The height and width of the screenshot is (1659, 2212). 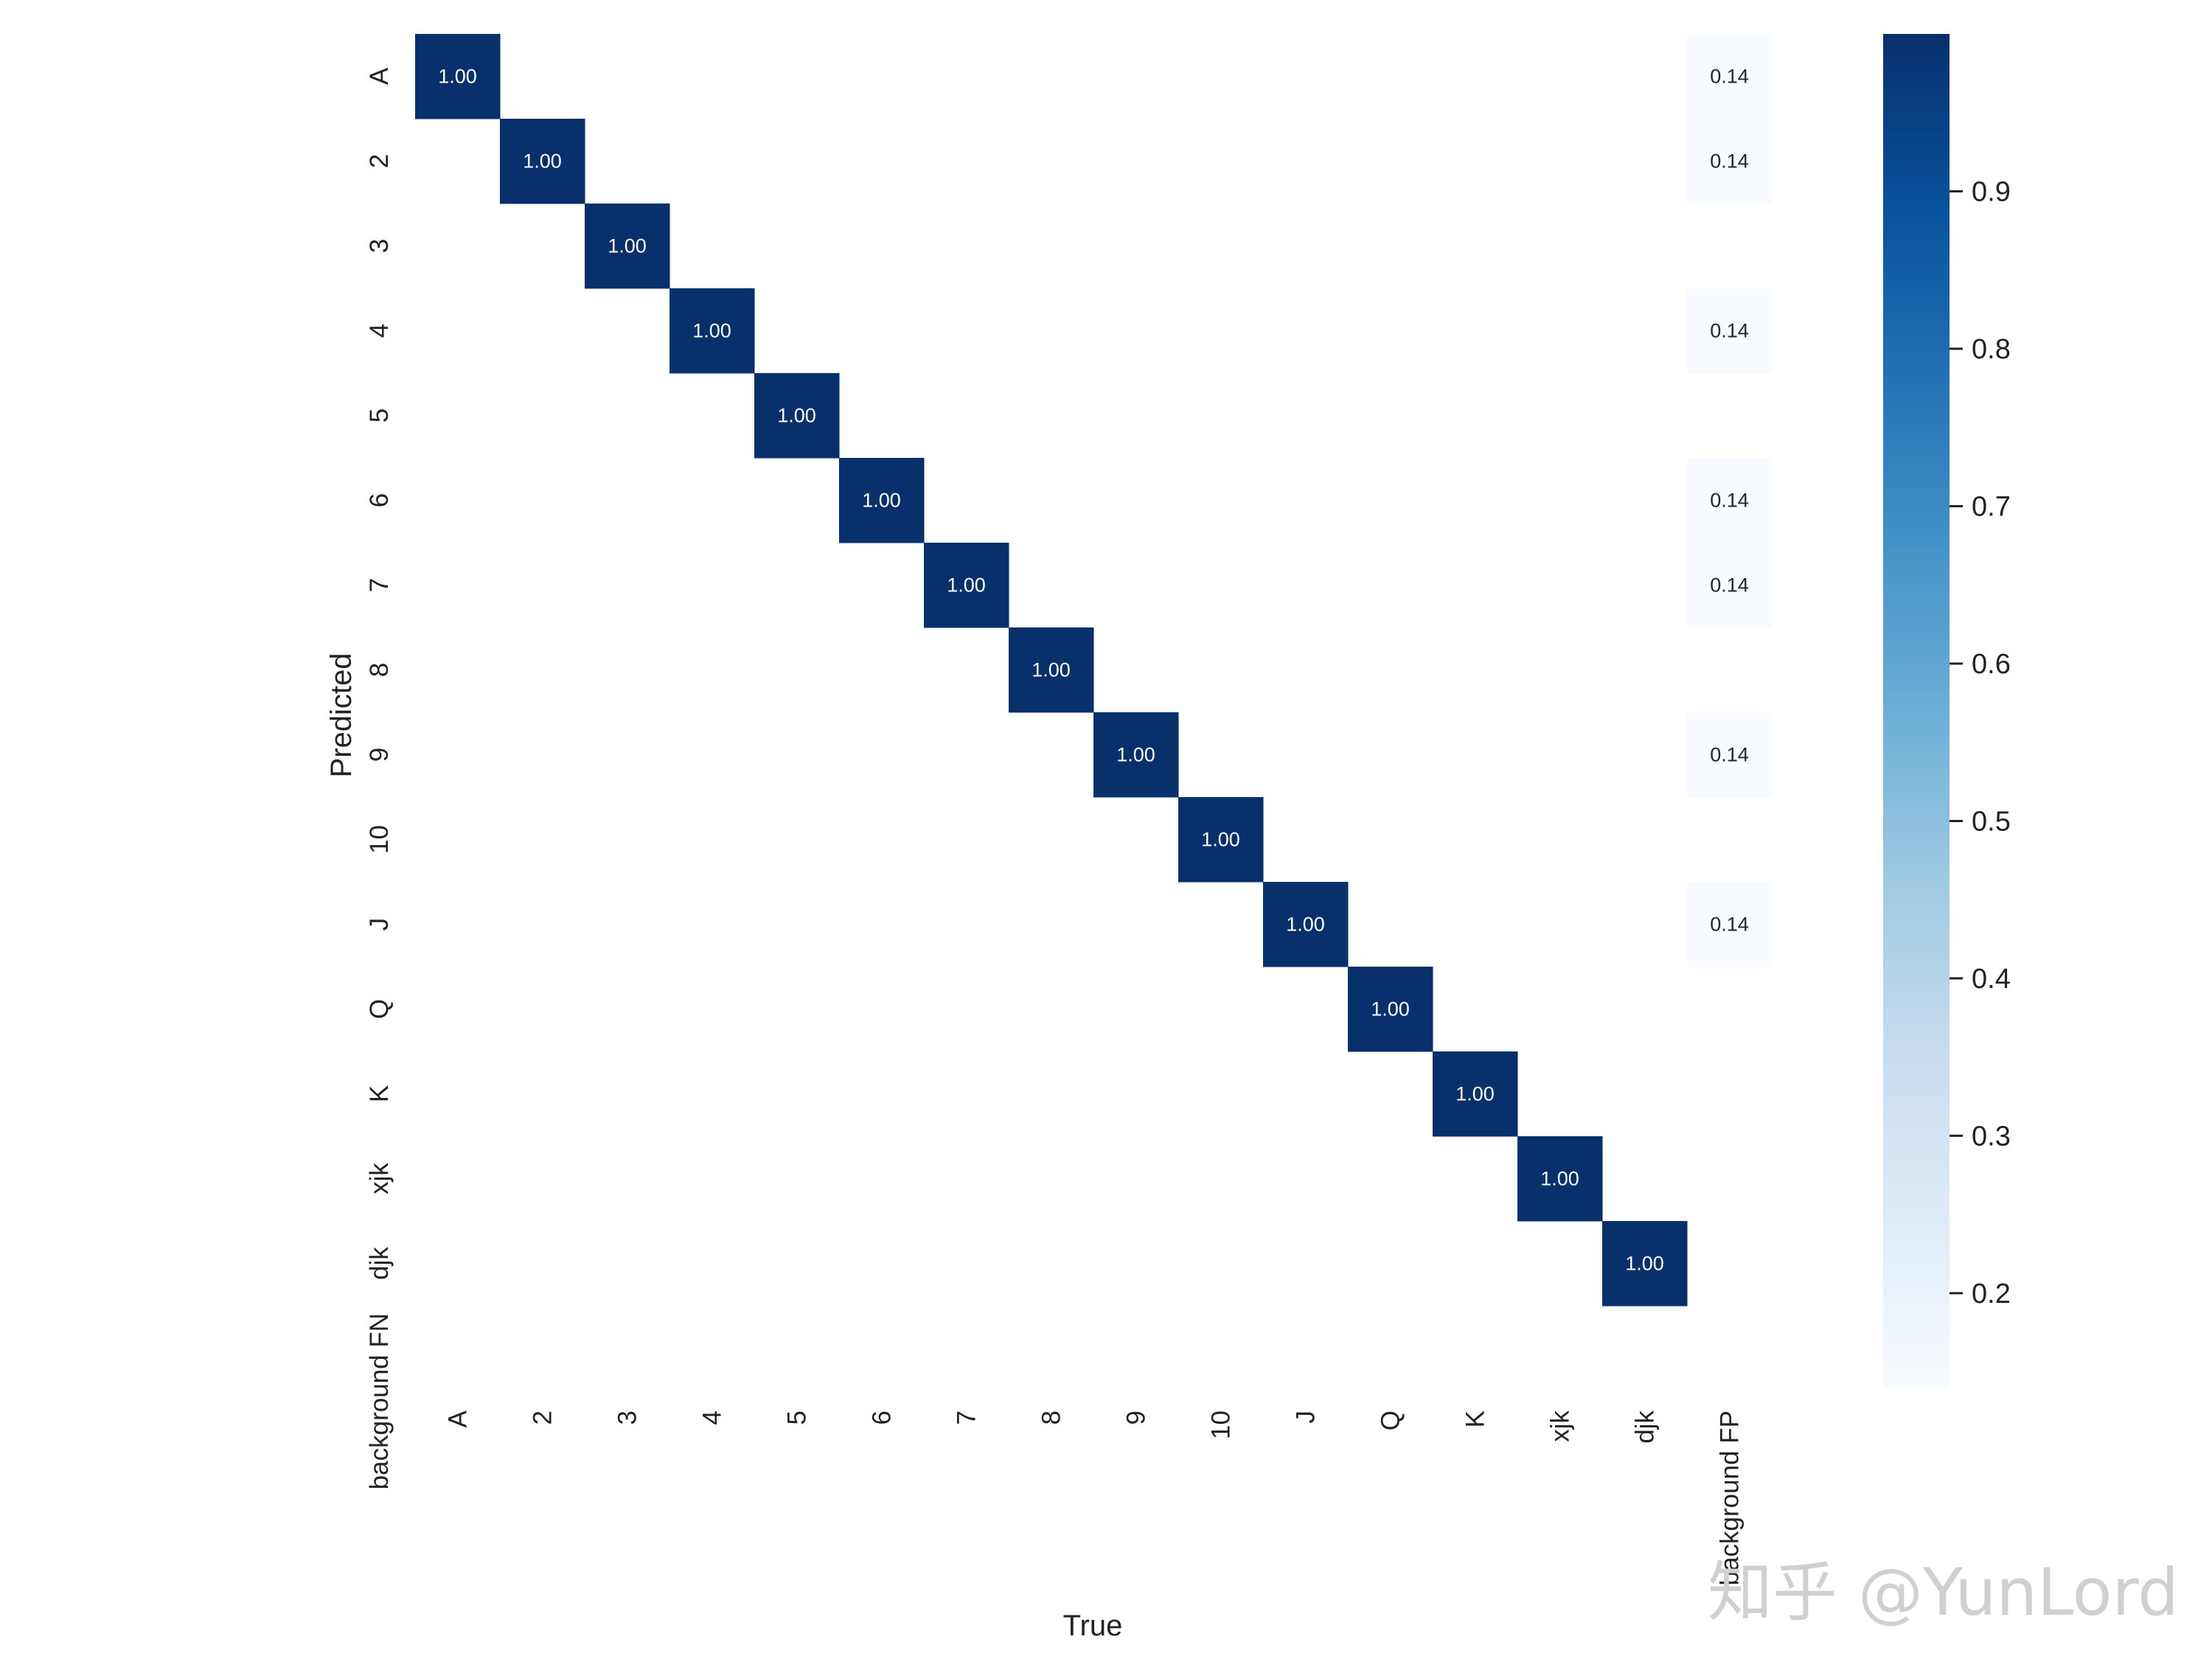 What do you see at coordinates (1221, 1425) in the screenshot?
I see `x-tick-label: 10` at bounding box center [1221, 1425].